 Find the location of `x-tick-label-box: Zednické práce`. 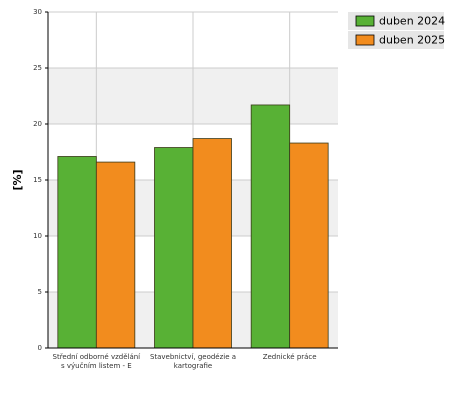

x-tick-label-box: Zednické práce is located at coordinates (289, 357).